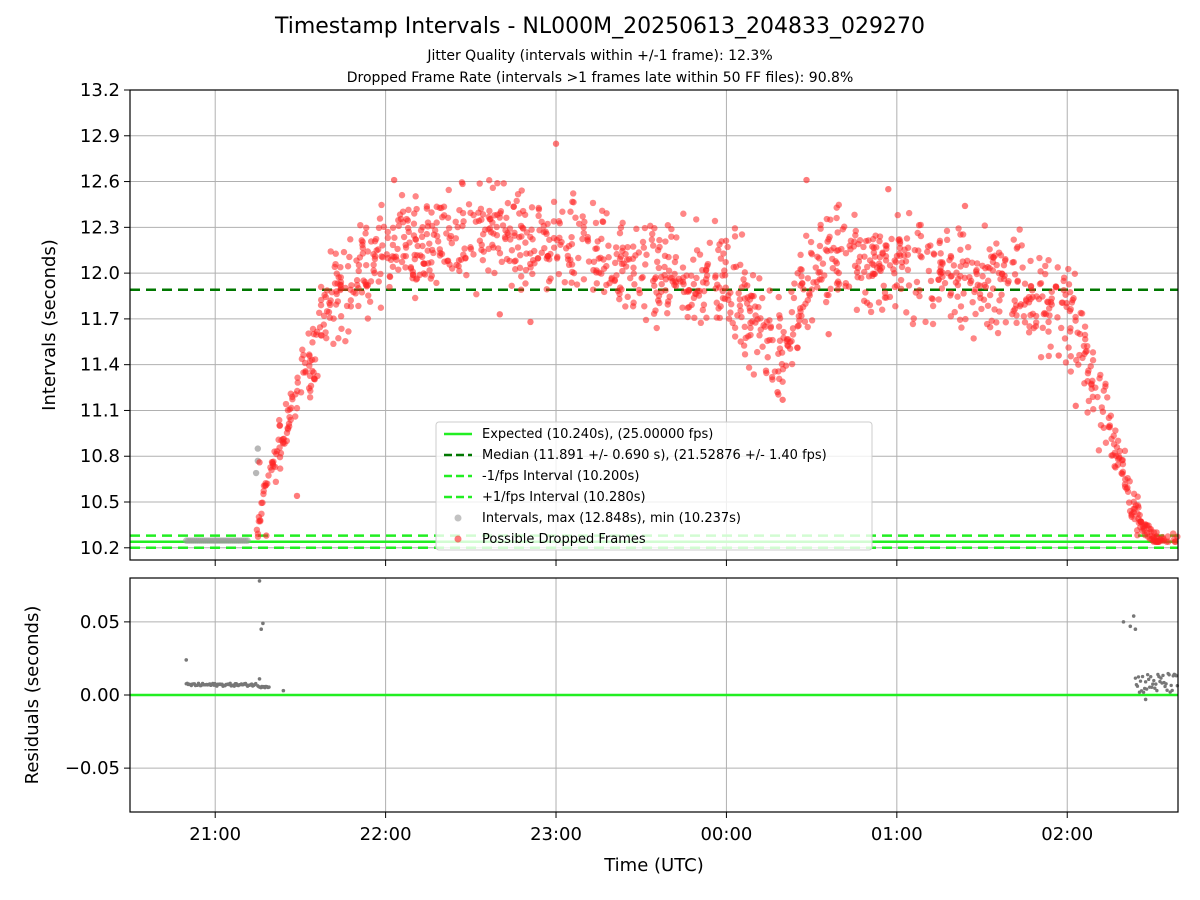  I want to click on legend-label-minus-fps: -1/fps Interval (10.200s), so click(560, 476).